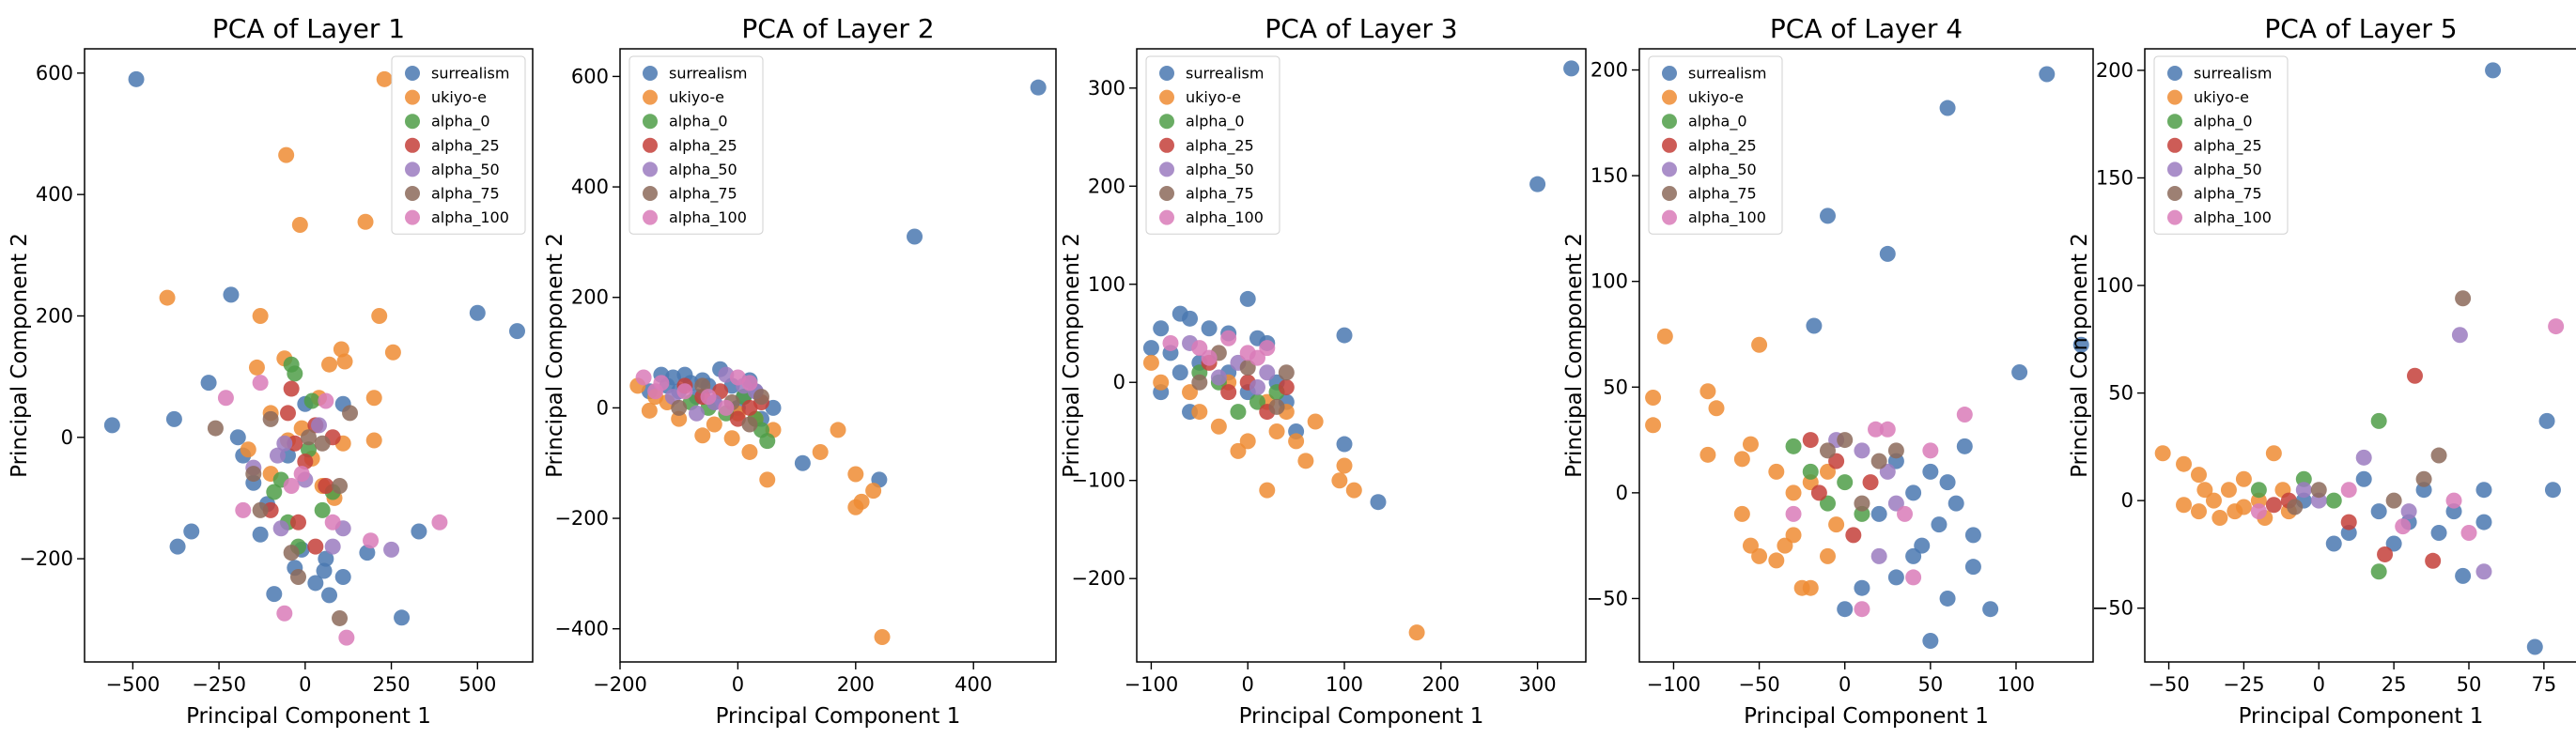 The height and width of the screenshot is (738, 2576). I want to click on legend-label: alpha_25, so click(465, 145).